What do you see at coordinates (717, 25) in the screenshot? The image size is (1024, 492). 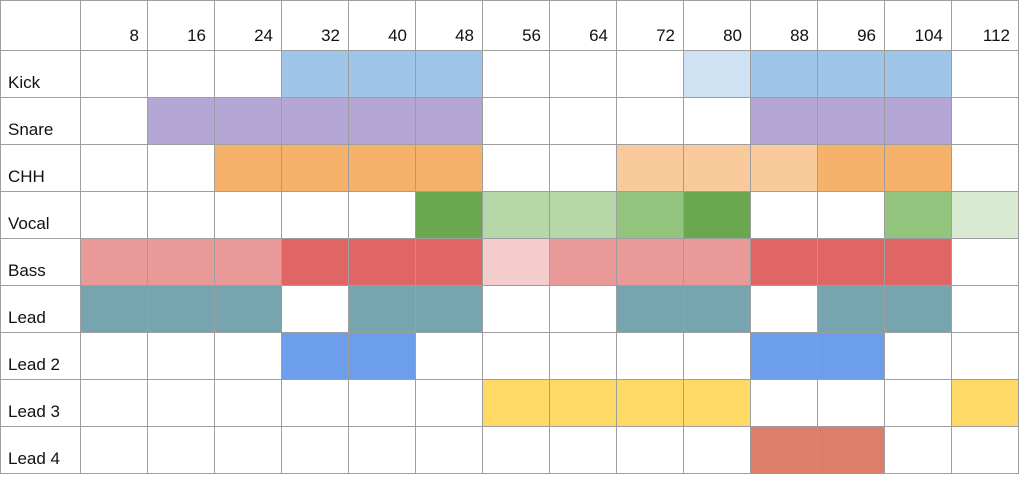 I see `column-header: 80` at bounding box center [717, 25].